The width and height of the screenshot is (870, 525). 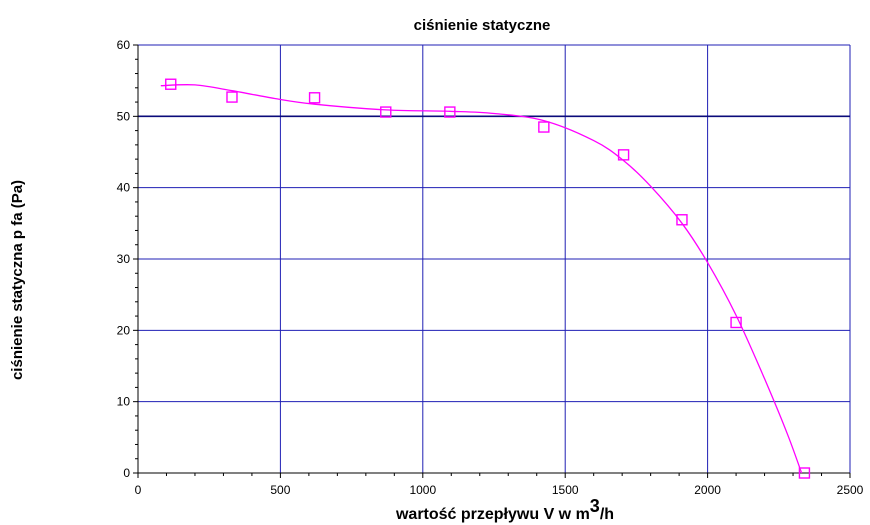 I want to click on y-tick-label-30: 30, so click(x=124, y=259).